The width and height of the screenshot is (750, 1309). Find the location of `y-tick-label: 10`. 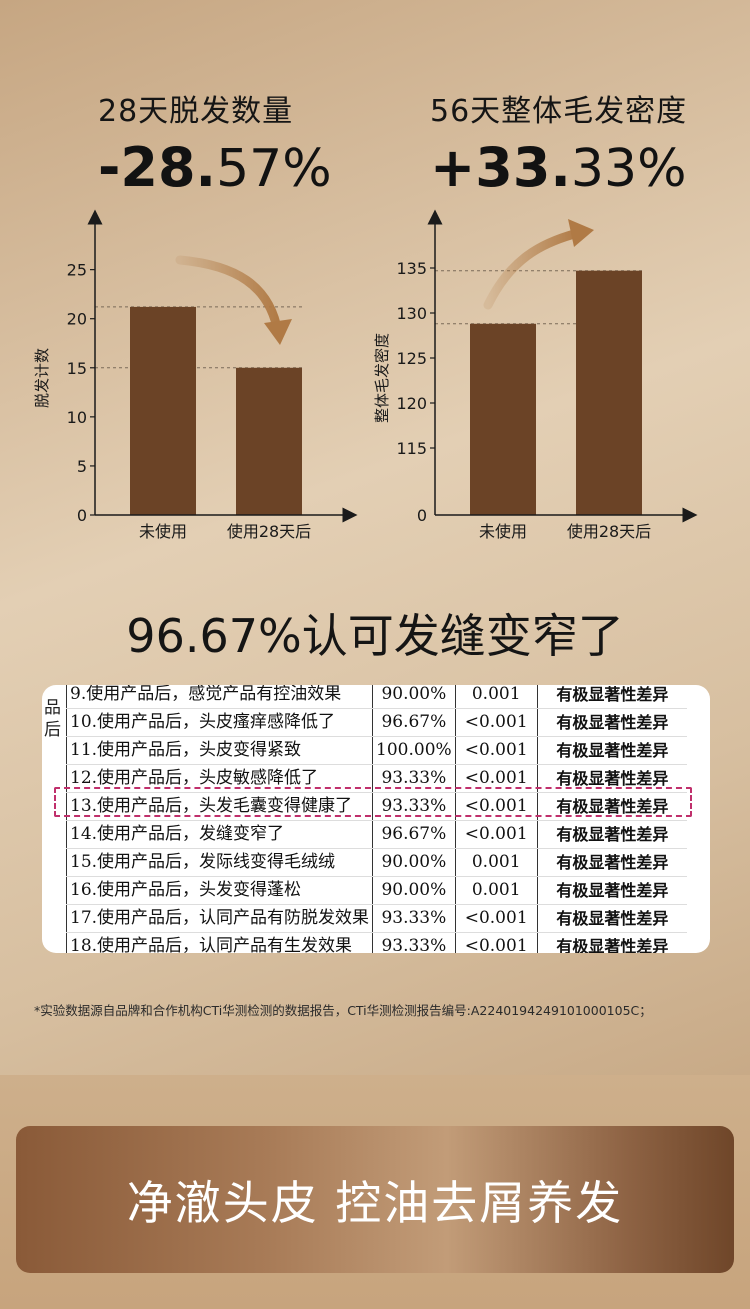

y-tick-label: 10 is located at coordinates (77, 417).